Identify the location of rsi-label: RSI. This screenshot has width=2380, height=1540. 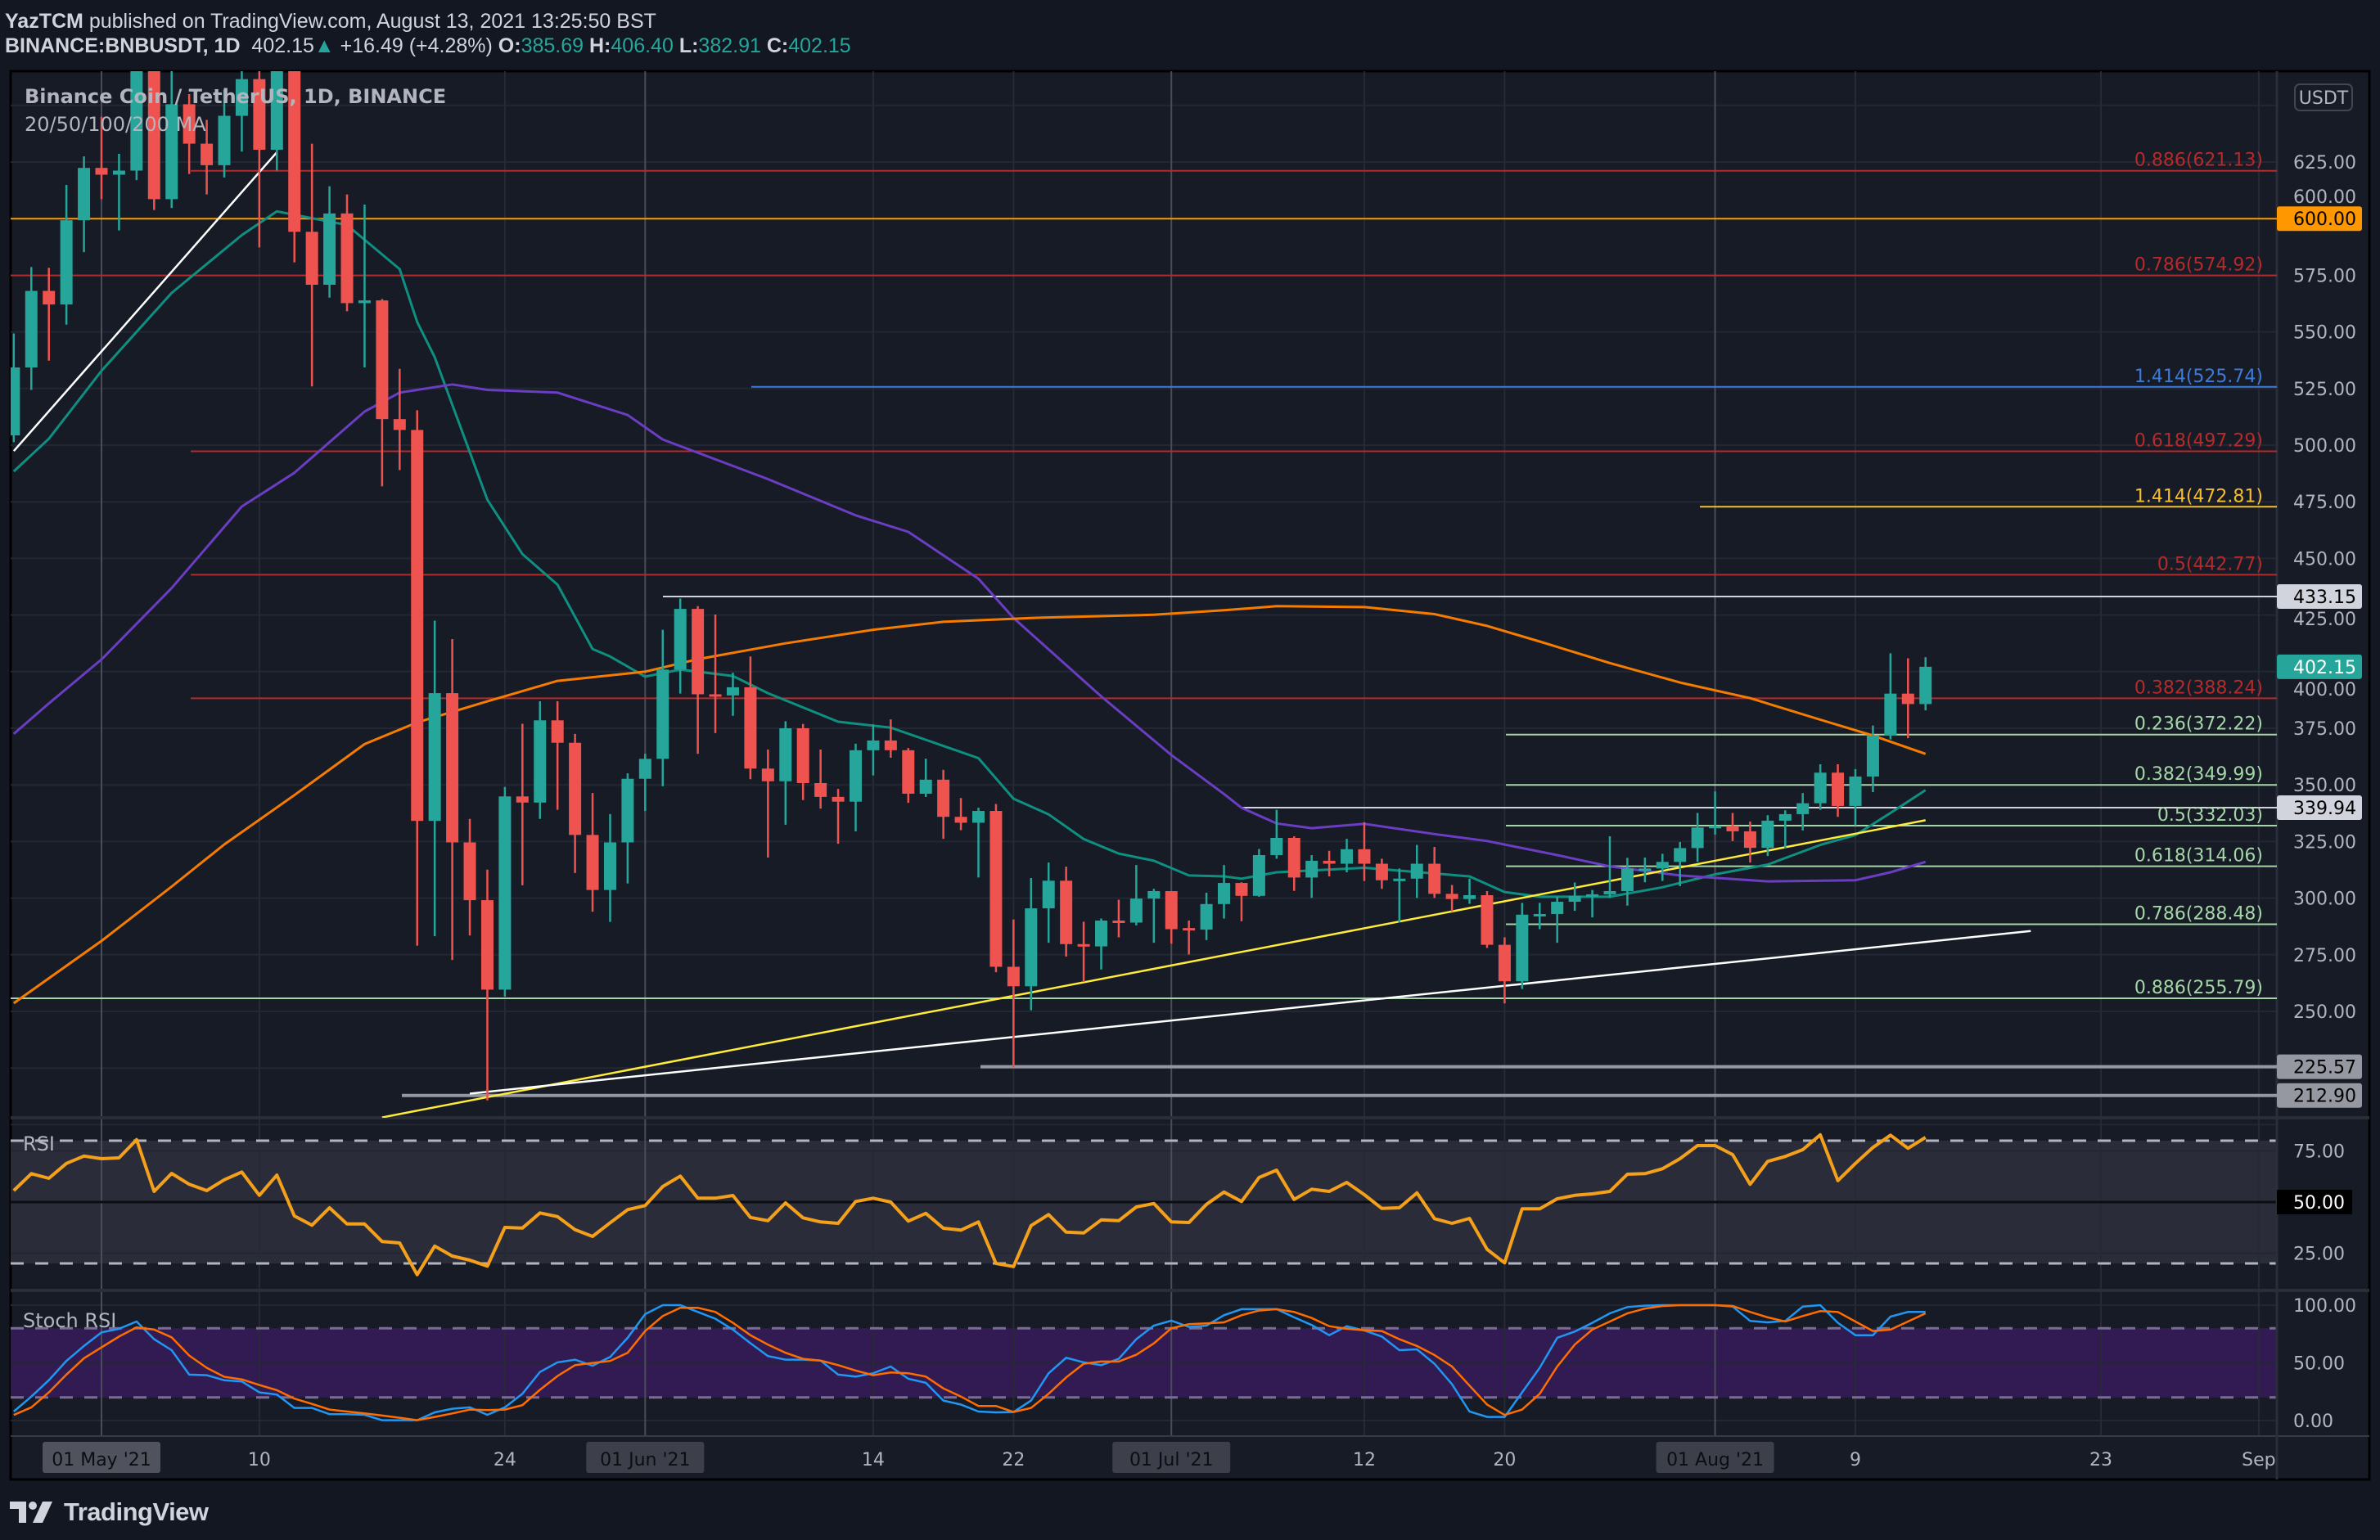
(39, 1143).